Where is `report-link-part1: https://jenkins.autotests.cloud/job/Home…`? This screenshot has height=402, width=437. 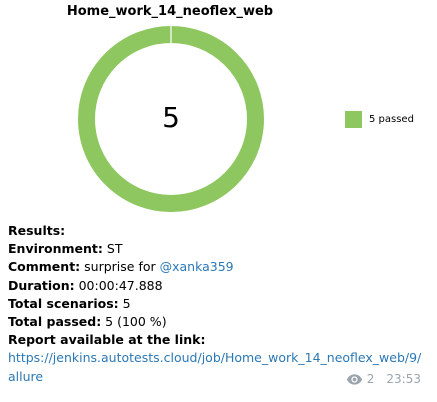
report-link-part1: https://jenkins.autotests.cloud/job/Home… is located at coordinates (215, 358).